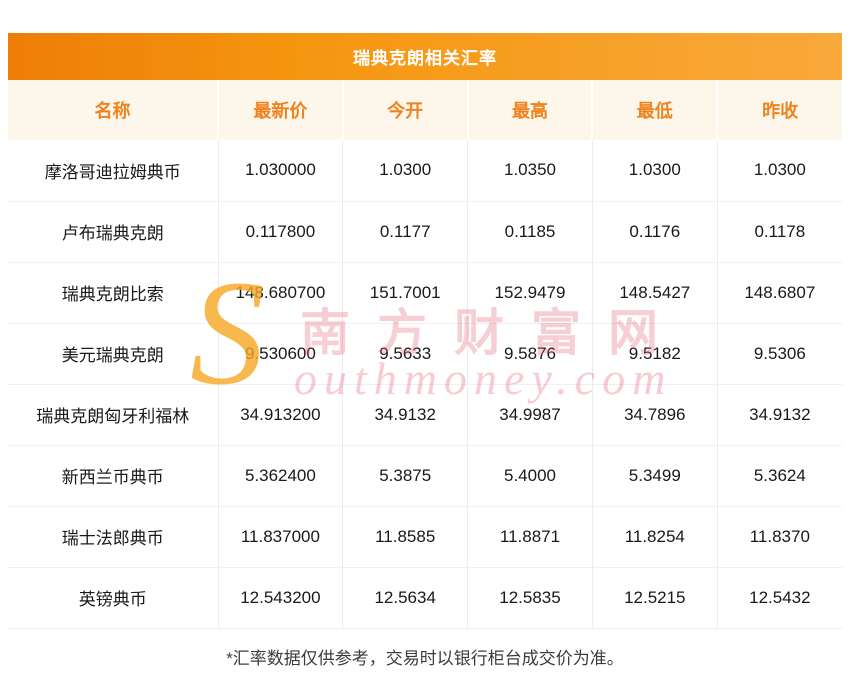 The width and height of the screenshot is (850, 697). I want to click on col-header-low: 最低, so click(654, 110).